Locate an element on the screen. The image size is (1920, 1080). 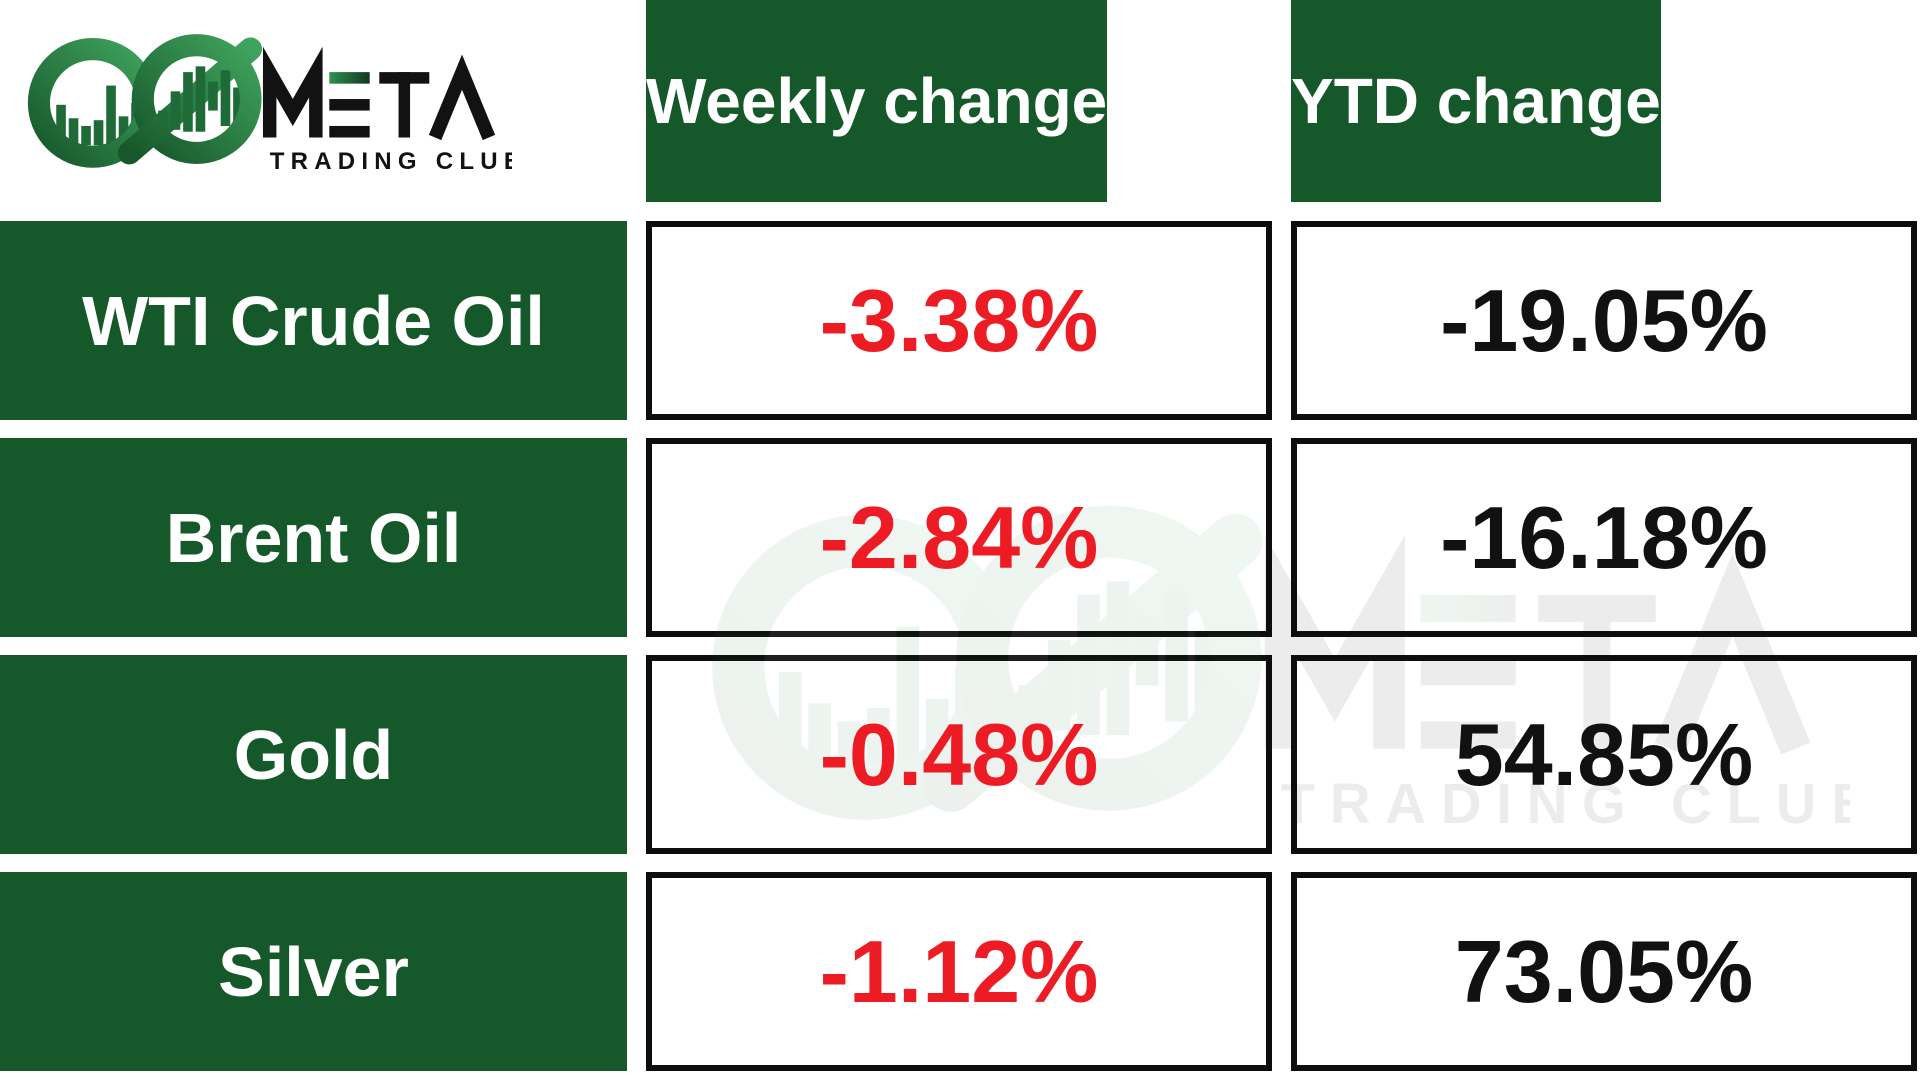
cell-gold-weekly-change: -0.48% is located at coordinates (959, 754).